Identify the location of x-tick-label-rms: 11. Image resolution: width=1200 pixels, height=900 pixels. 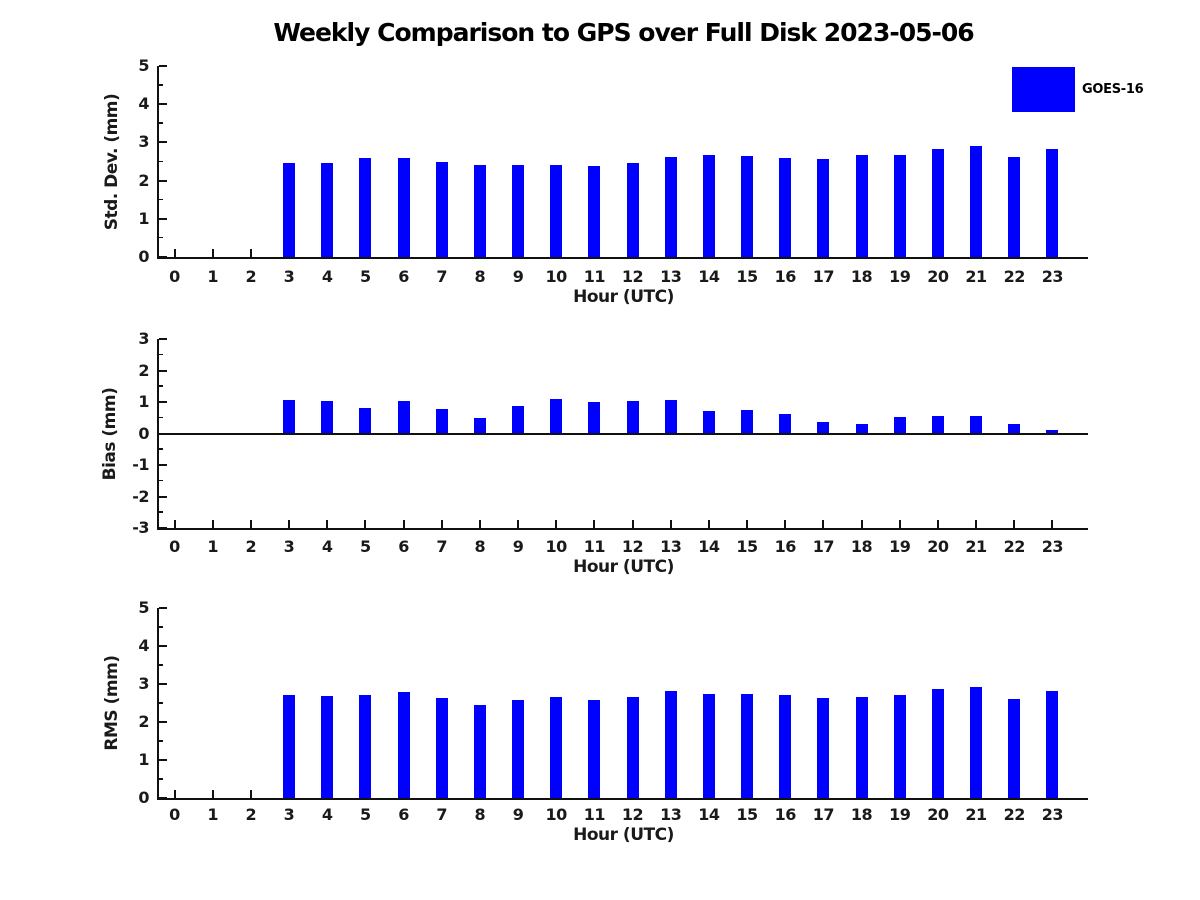
(594, 814).